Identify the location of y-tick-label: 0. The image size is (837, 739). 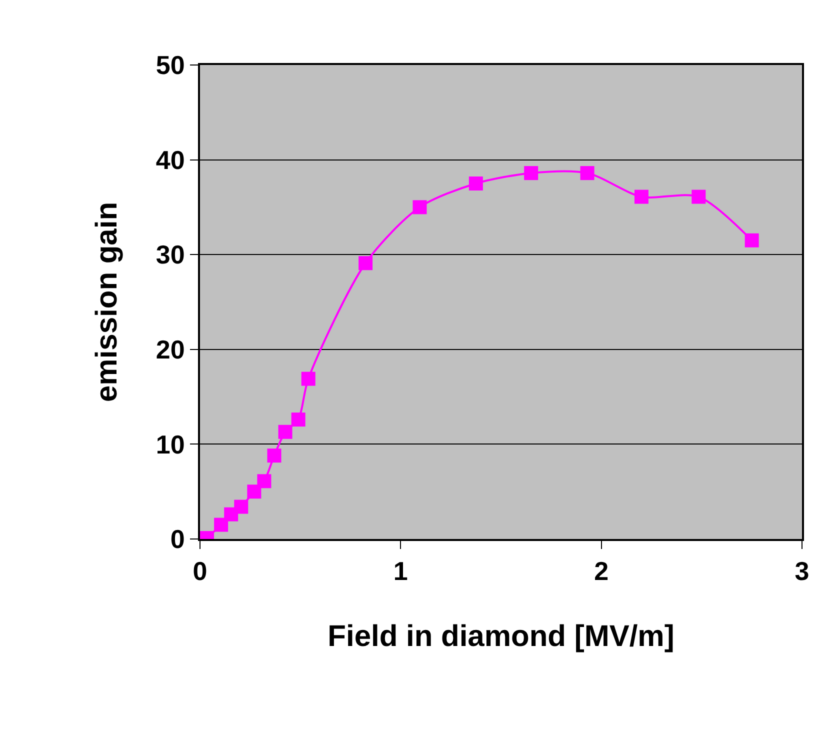
(177, 539).